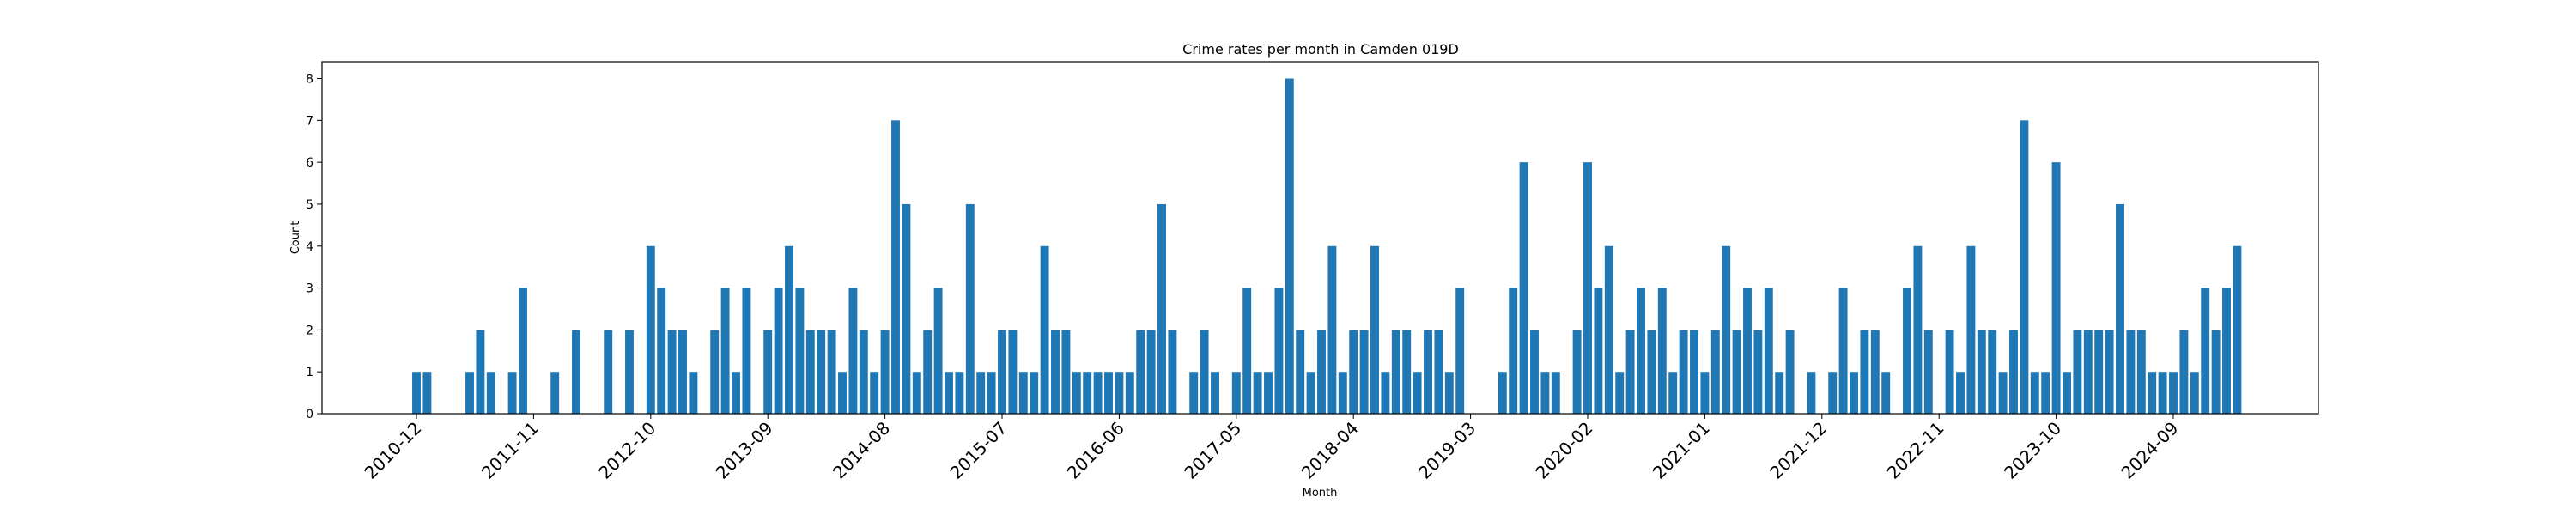  I want to click on y-tick-label: 2, so click(310, 330).